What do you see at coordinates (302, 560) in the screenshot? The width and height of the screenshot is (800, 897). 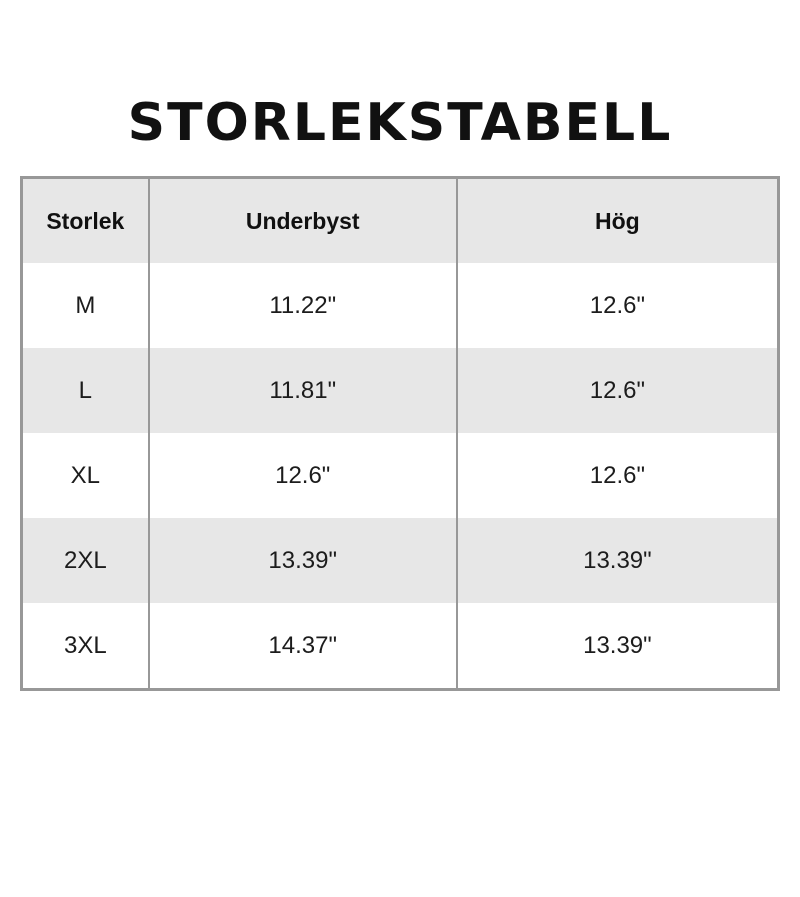 I see `cell-underbust: 13.39"` at bounding box center [302, 560].